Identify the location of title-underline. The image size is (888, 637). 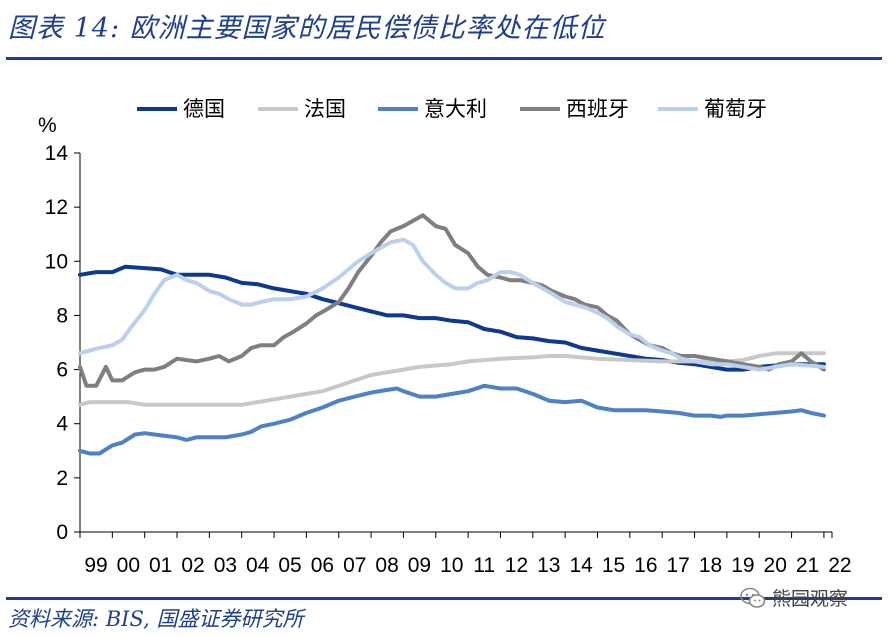
(444, 58).